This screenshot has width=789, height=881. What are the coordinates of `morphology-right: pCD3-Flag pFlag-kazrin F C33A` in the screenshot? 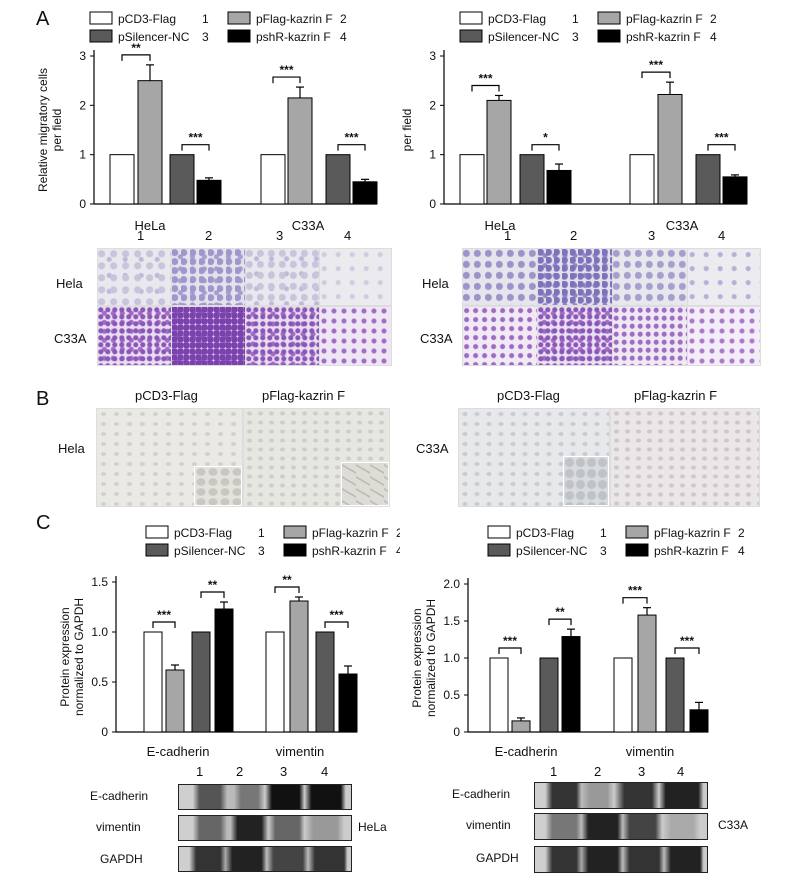 It's located at (587, 446).